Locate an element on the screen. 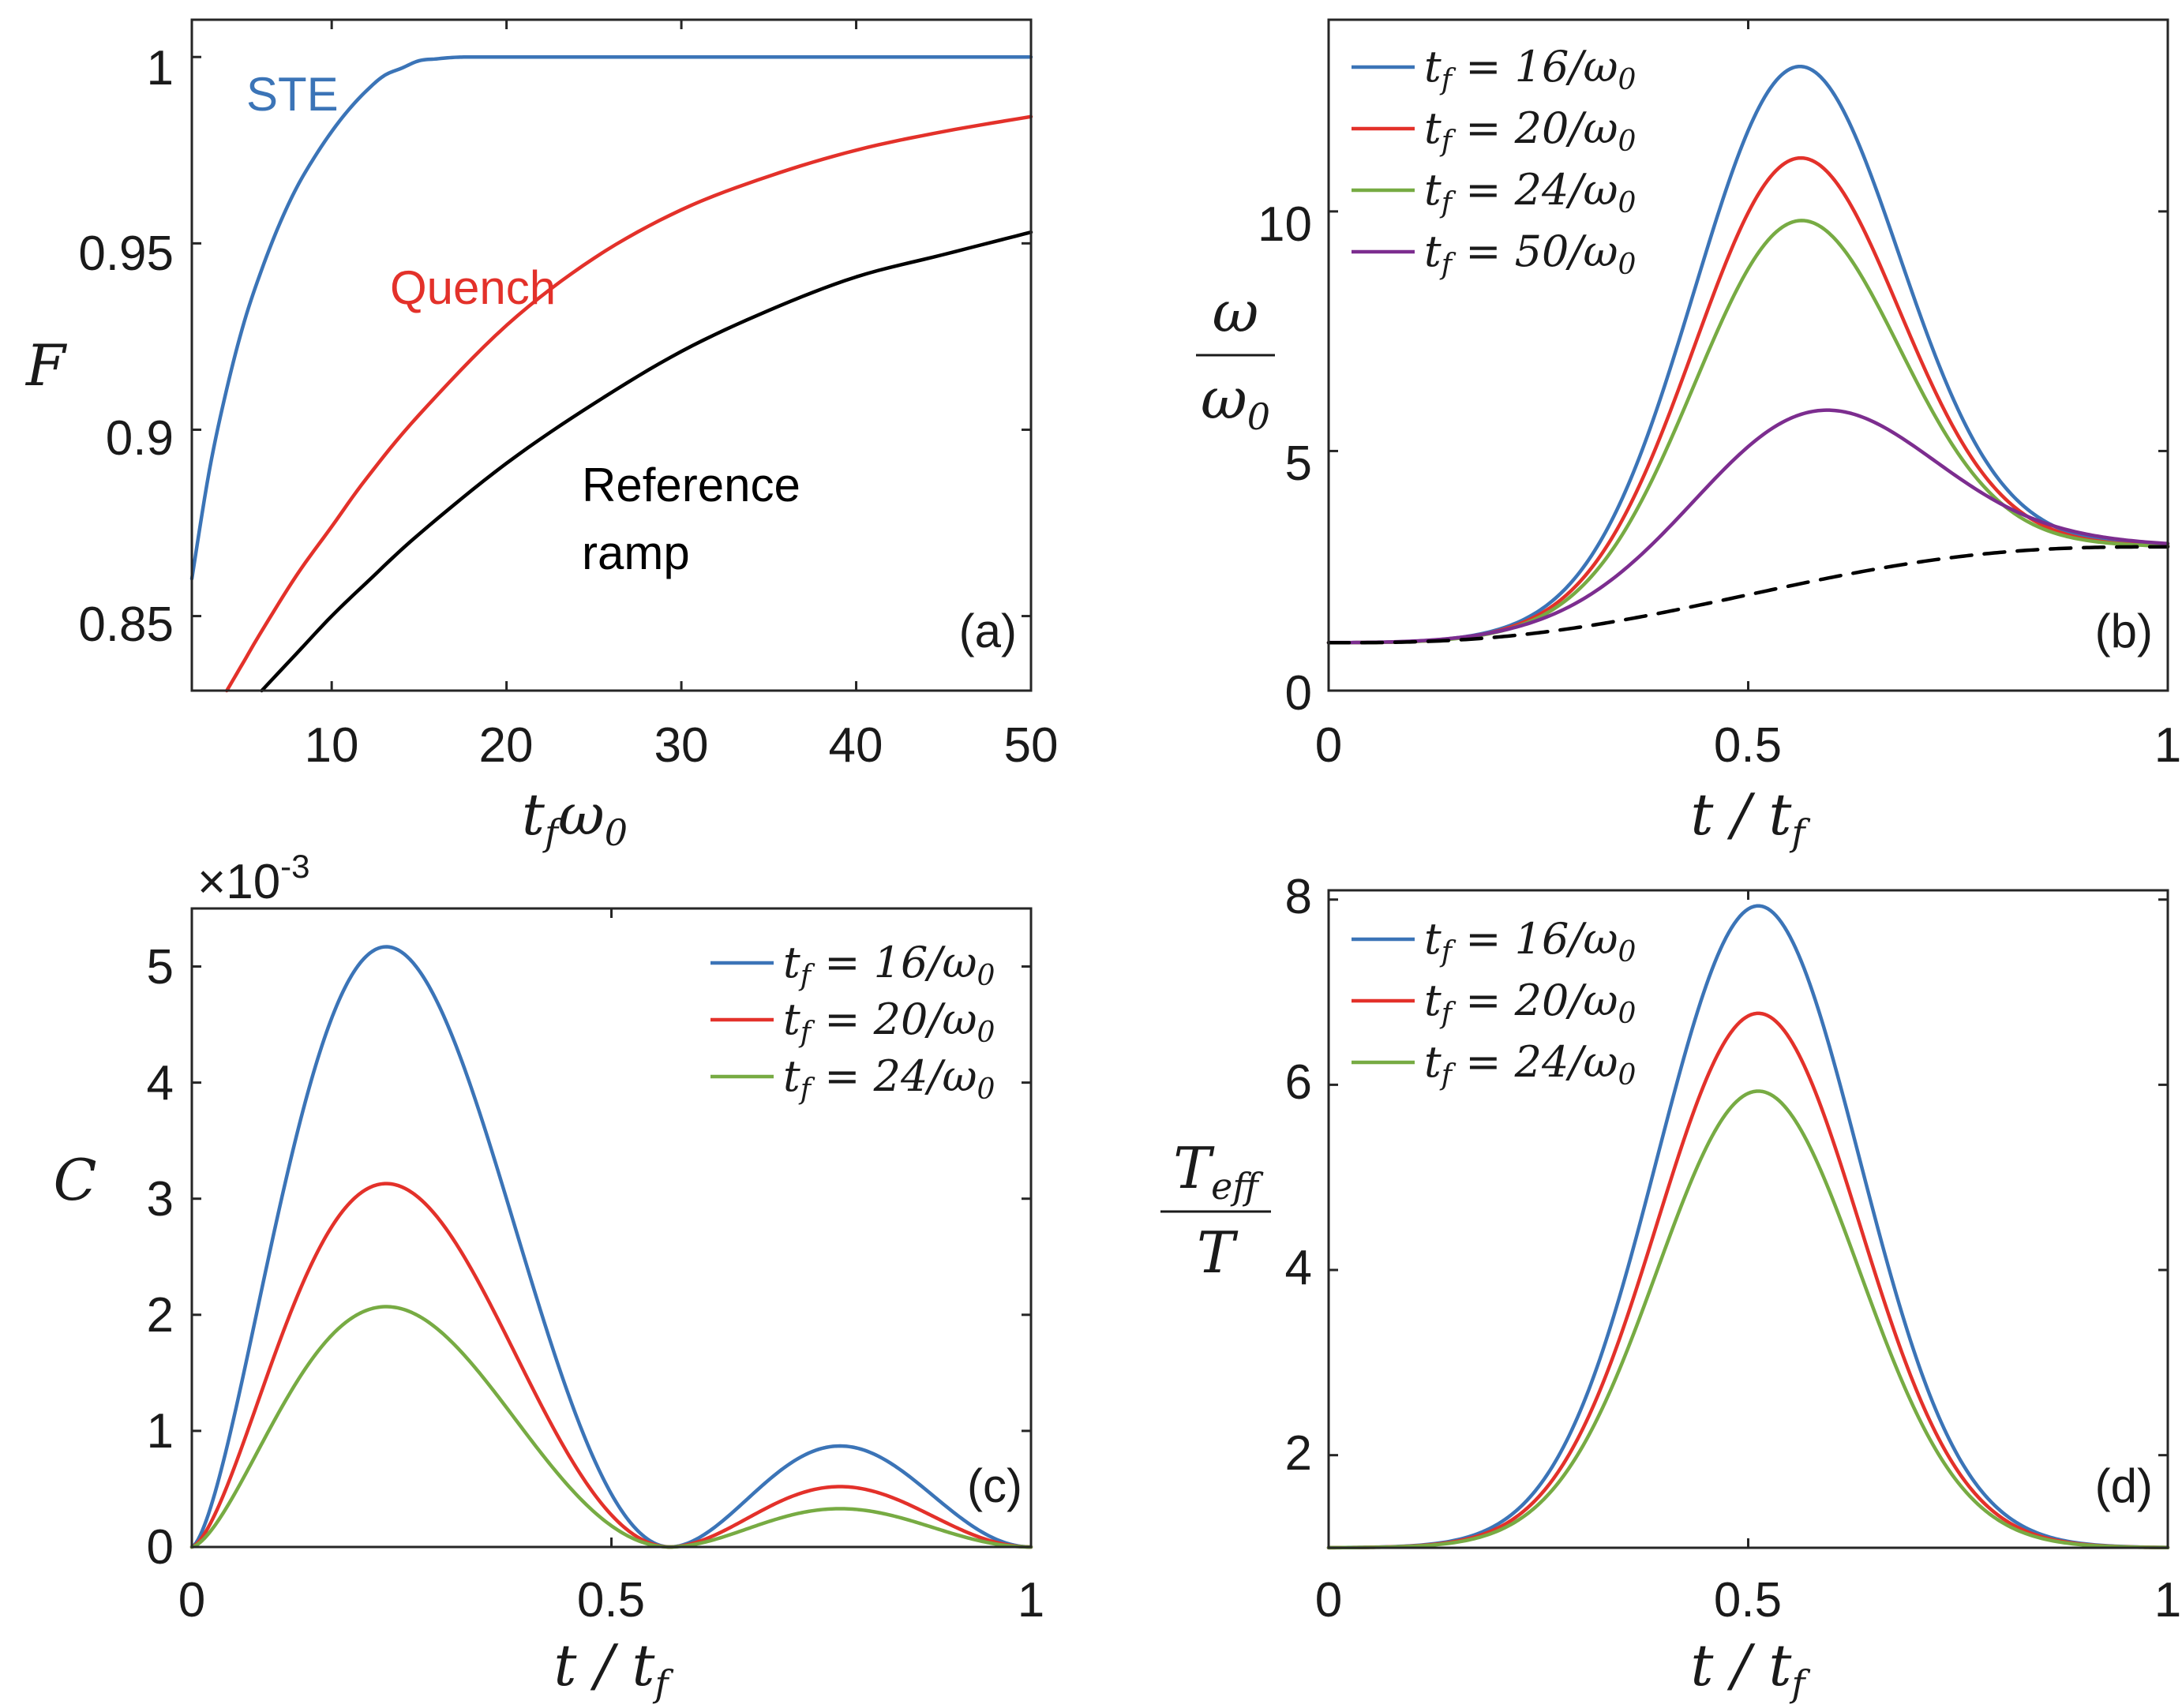 Image resolution: width=2182 pixels, height=1708 pixels. d-ylabel-top: Teff is located at coordinates (1218, 1171).